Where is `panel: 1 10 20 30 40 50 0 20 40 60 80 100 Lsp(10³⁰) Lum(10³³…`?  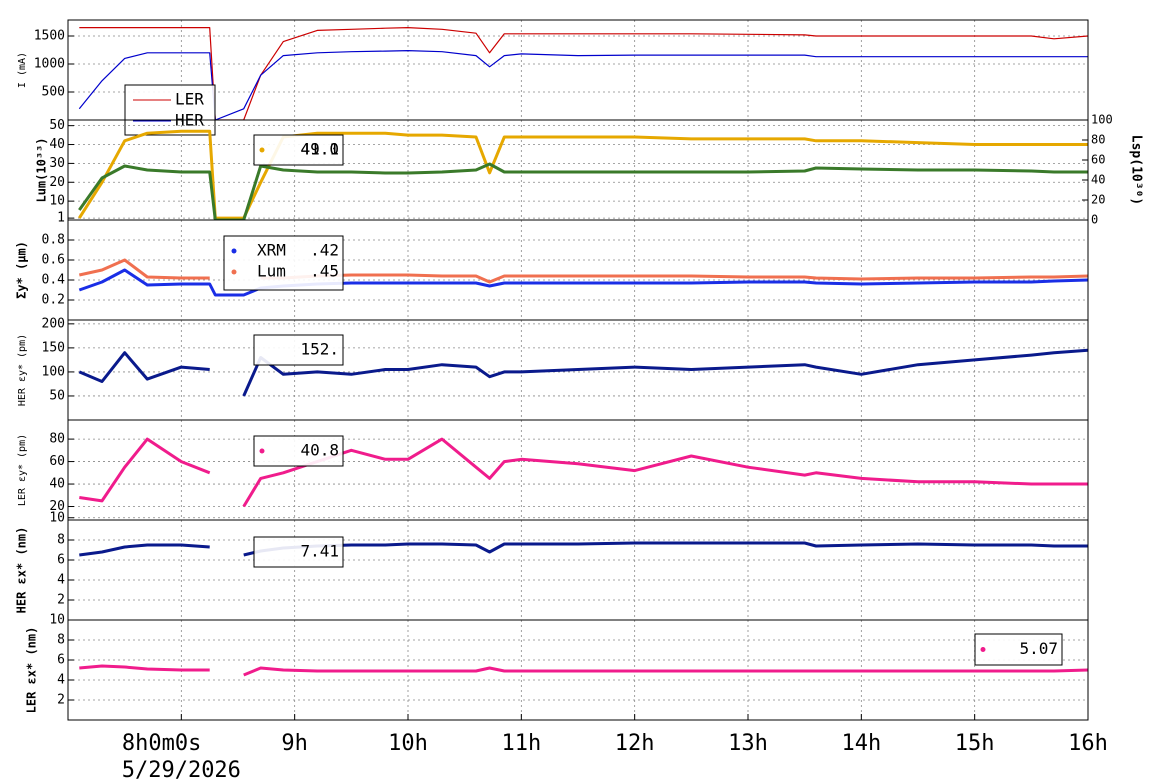
panel: 1 10 20 30 40 50 0 20 40 60 80 100 Lsp(10³⁰) Lum(10³³… is located at coordinates (589, 170).